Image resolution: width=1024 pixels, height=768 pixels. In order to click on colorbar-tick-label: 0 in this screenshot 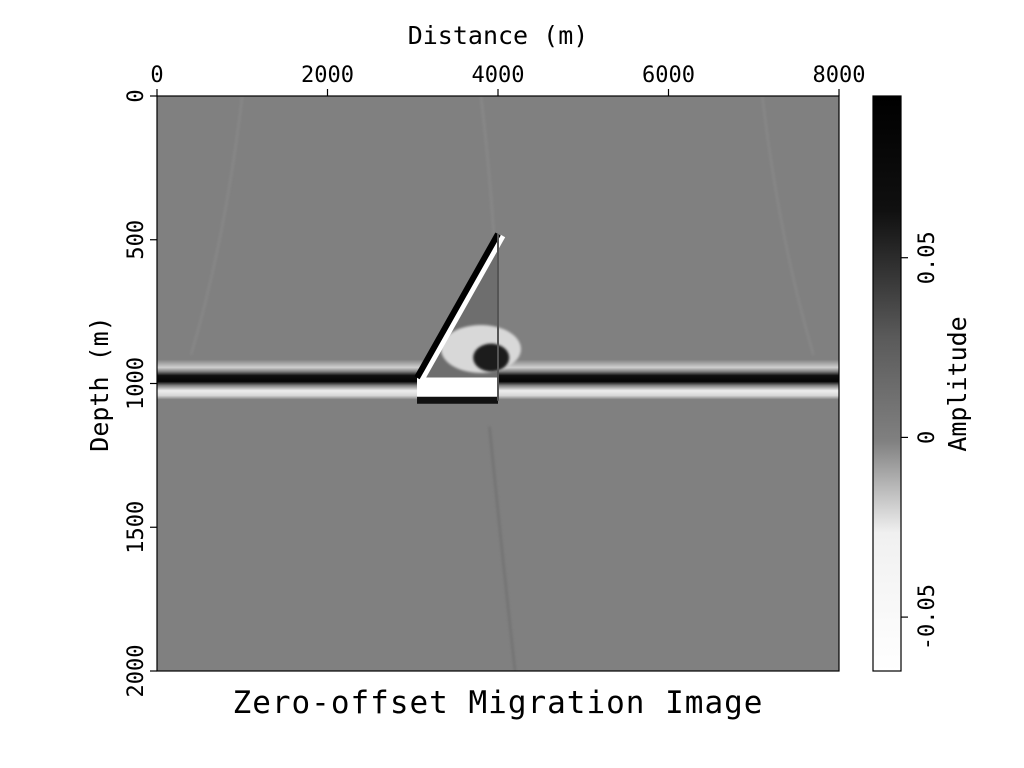, I will do `click(927, 437)`.